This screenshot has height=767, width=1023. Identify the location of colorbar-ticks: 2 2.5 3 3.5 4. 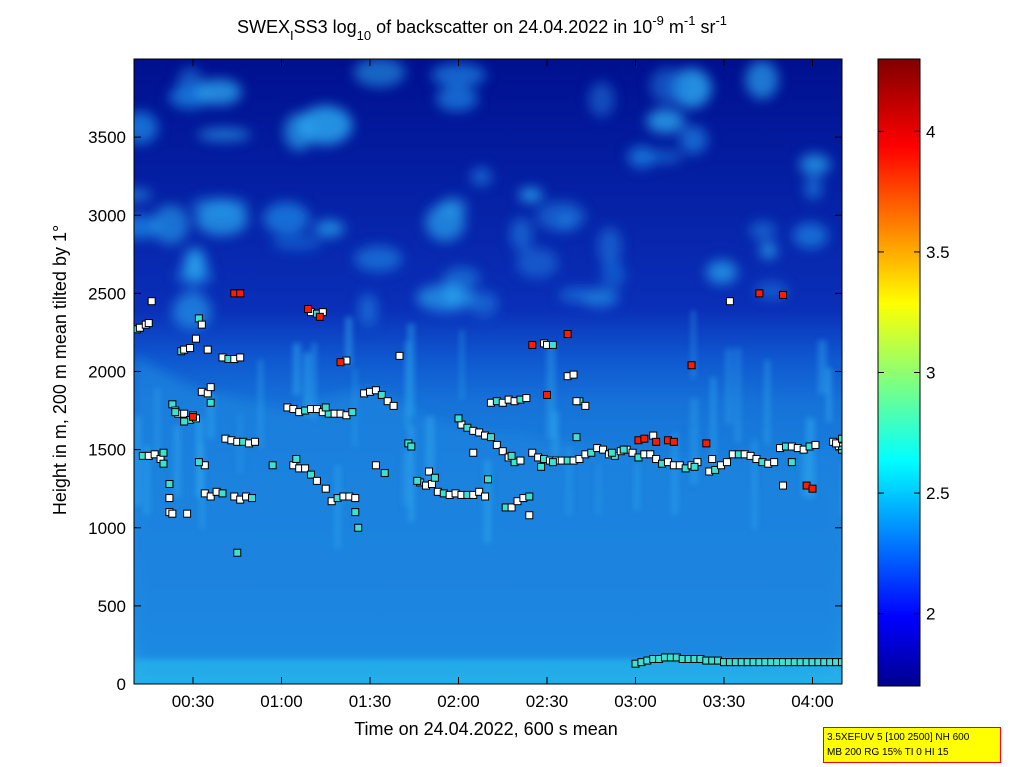
(914, 373).